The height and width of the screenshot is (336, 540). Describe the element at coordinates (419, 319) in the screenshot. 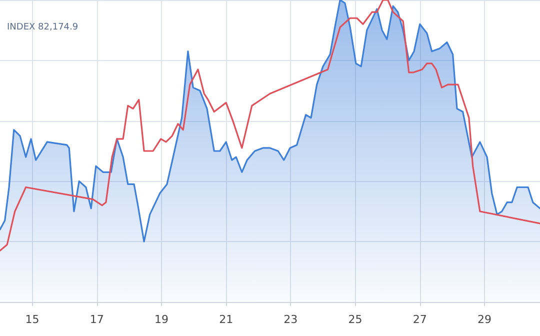

I see `x-tick-label: 27` at that location.